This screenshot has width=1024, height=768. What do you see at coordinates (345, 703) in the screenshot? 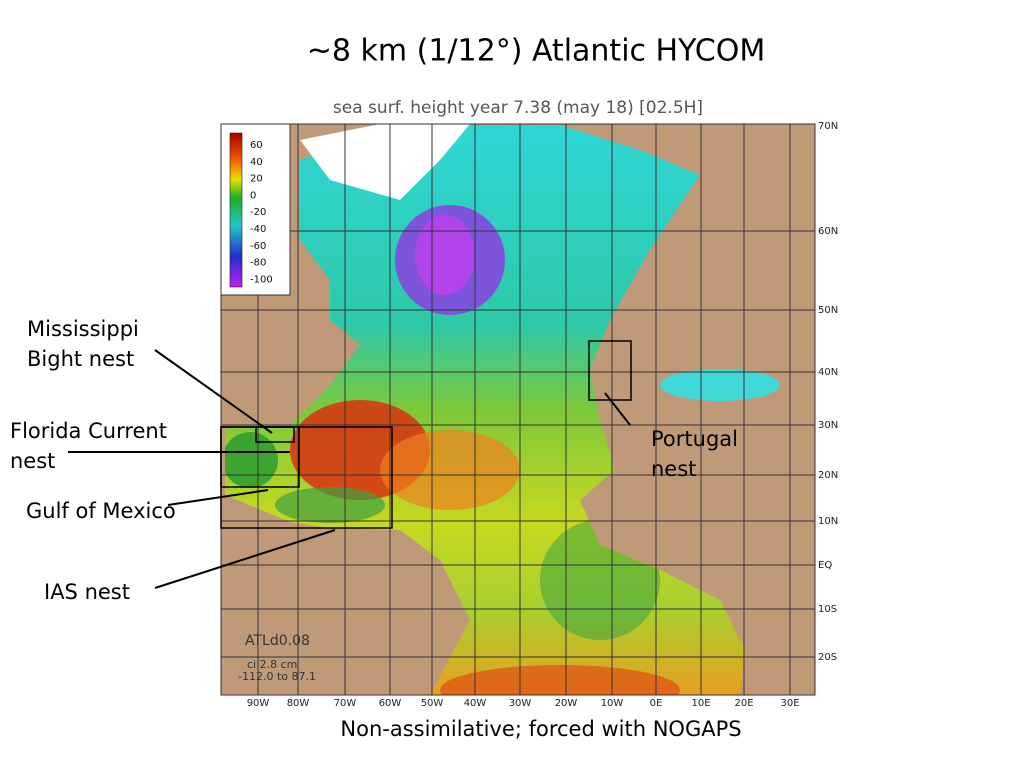
I see `lon-label: 70W` at bounding box center [345, 703].